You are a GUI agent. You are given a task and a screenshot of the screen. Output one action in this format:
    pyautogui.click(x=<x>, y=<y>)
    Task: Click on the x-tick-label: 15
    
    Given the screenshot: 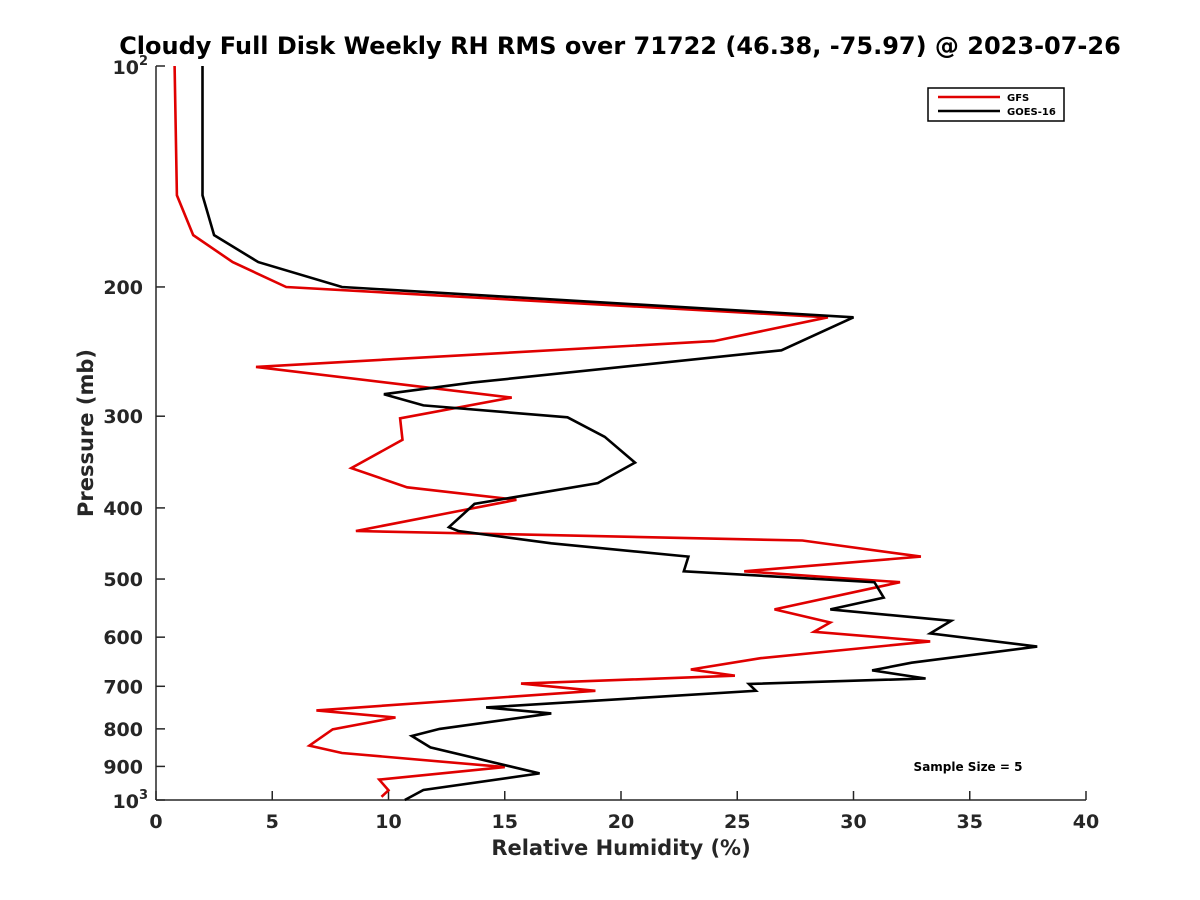 What is the action you would take?
    pyautogui.click(x=505, y=822)
    